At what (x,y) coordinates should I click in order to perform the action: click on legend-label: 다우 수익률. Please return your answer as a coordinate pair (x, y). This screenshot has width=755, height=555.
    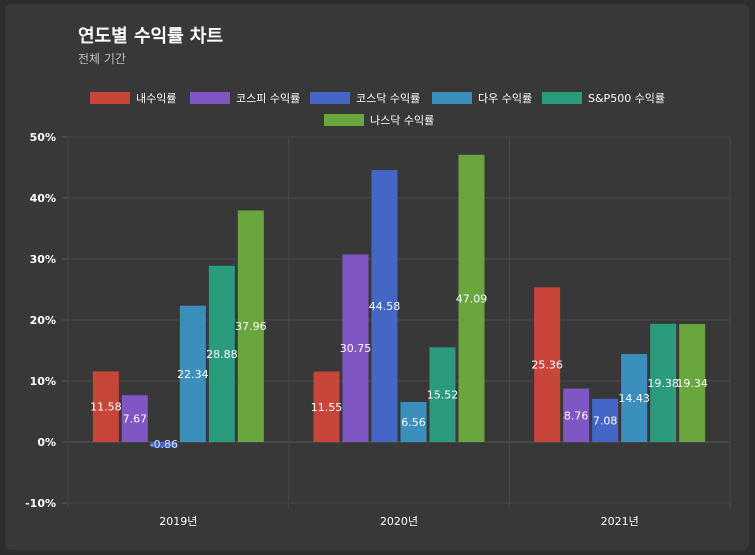
    Looking at the image, I should click on (505, 98).